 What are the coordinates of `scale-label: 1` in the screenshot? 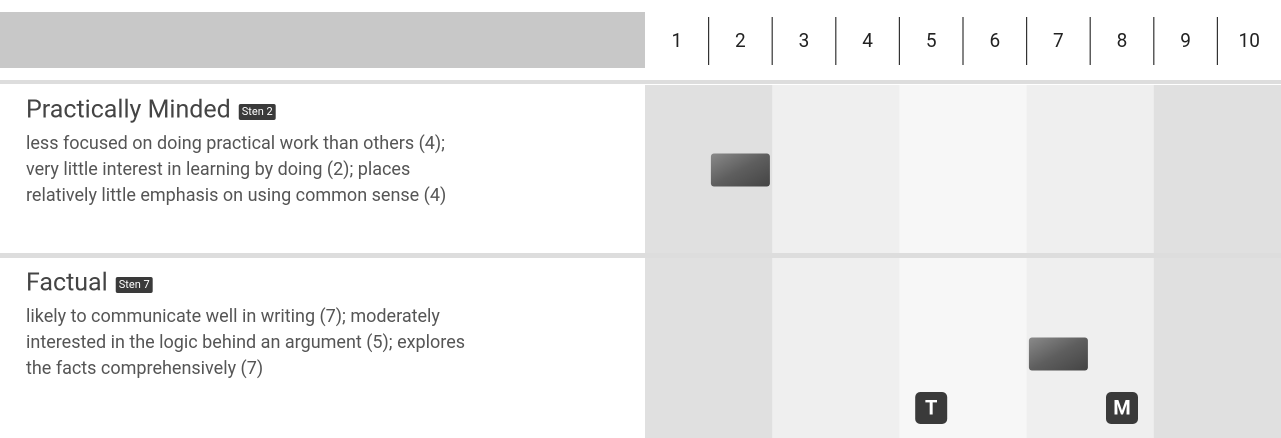 It's located at (676, 40).